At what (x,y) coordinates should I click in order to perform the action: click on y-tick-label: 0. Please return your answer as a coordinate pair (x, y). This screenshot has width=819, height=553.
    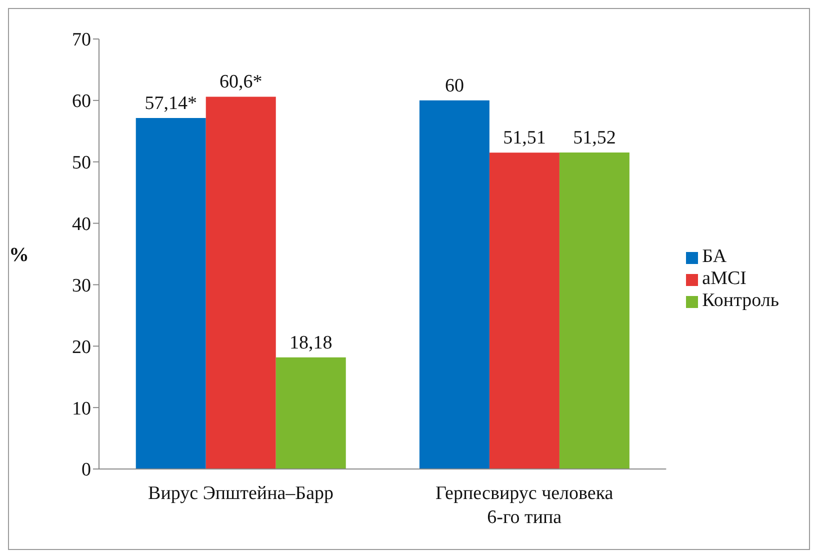
    Looking at the image, I should click on (86, 470).